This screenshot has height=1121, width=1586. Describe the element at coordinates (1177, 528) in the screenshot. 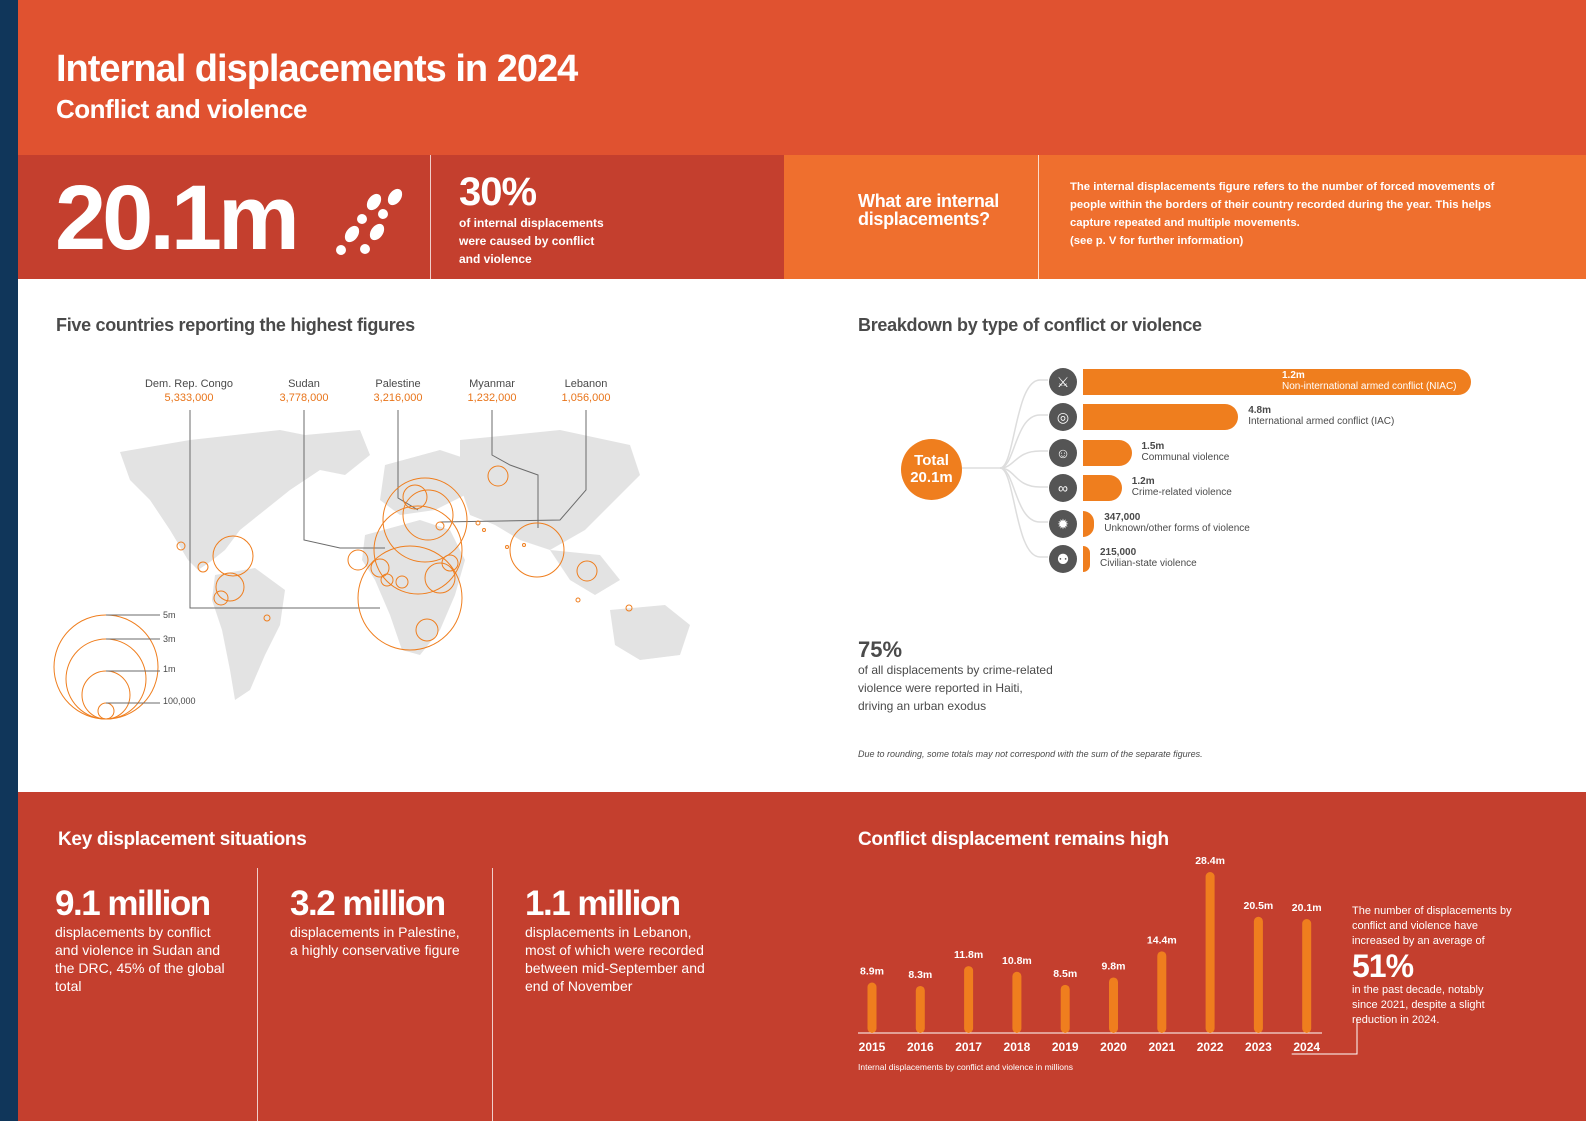

I see `breakdown-category: Unknown/other forms of violence` at that location.